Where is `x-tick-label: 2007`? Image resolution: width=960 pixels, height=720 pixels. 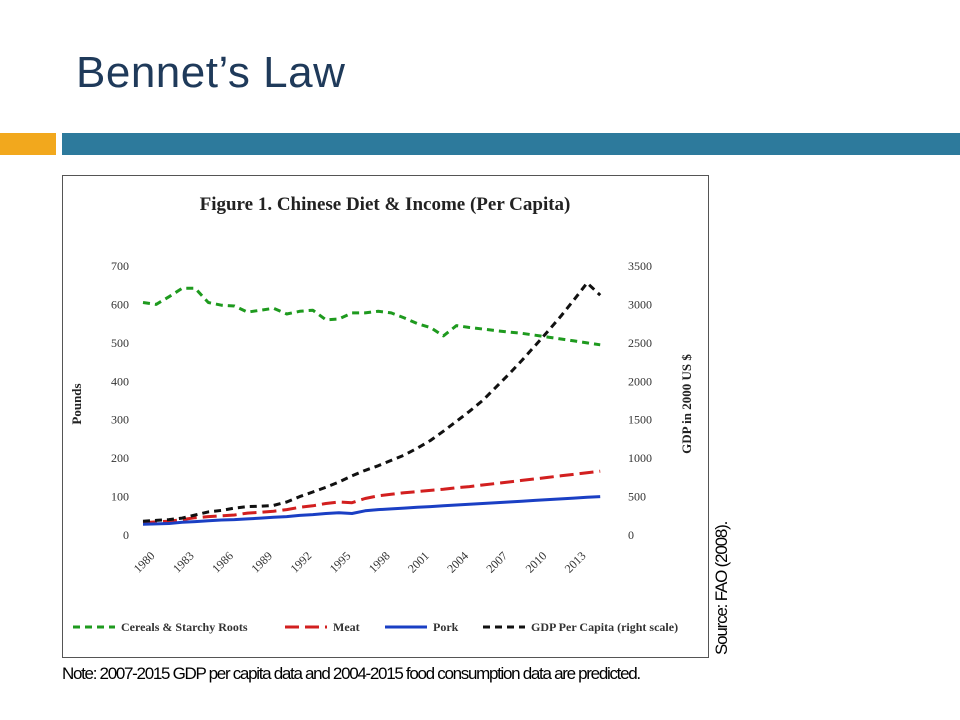 x-tick-label: 2007 is located at coordinates (496, 562).